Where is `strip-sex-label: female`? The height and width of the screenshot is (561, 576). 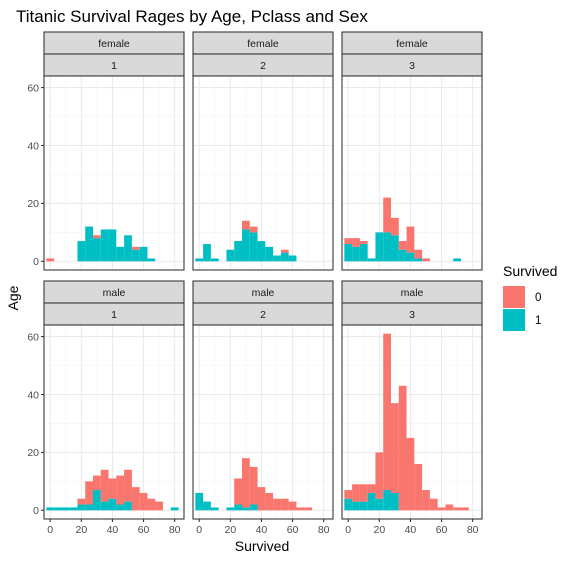
strip-sex-label: female is located at coordinates (263, 44).